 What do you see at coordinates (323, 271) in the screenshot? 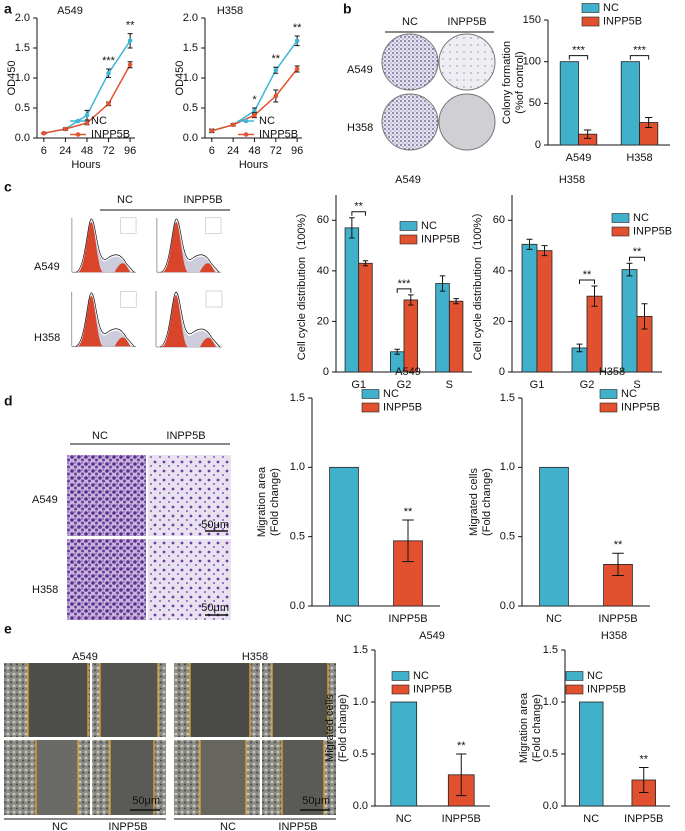
I see `y-tick-label: 40` at bounding box center [323, 271].